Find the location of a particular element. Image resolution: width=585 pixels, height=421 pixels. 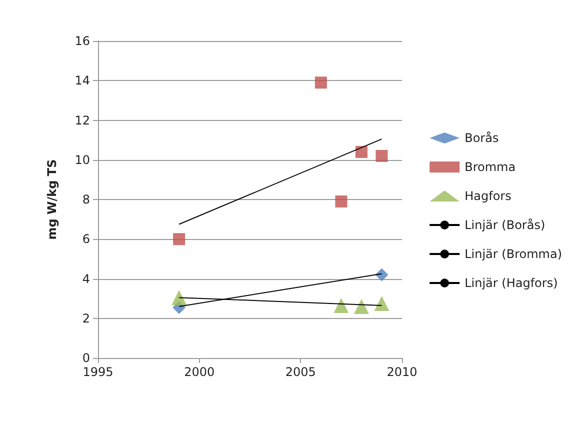

x-tick-label: 1995 is located at coordinates (98, 372).